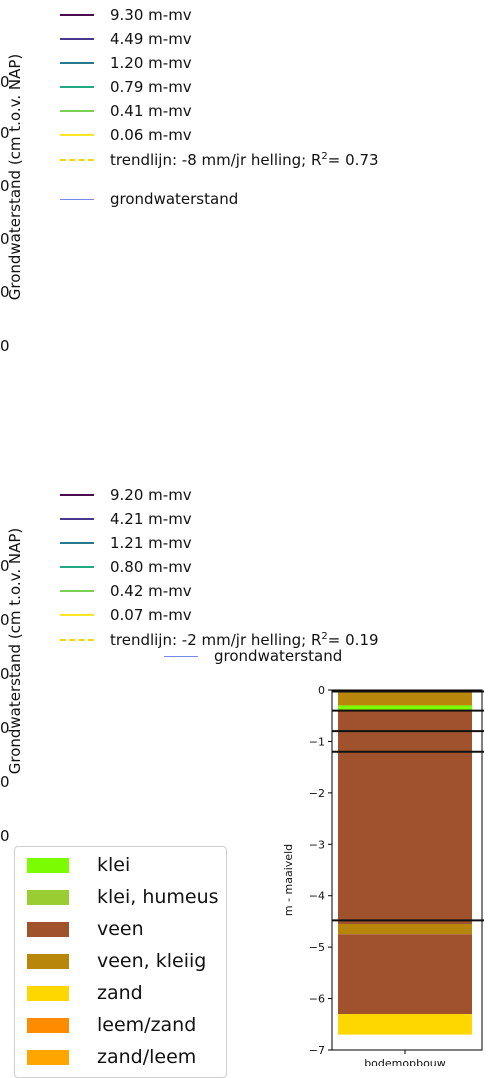  What do you see at coordinates (147, 1025) in the screenshot?
I see `soil-legend-label: leem/zand` at bounding box center [147, 1025].